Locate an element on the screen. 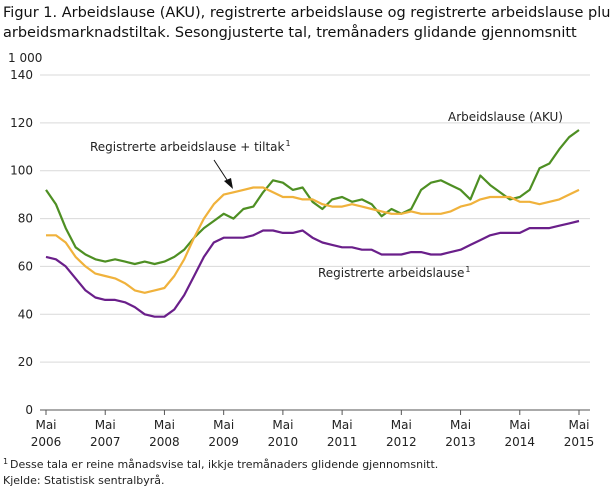 The height and width of the screenshot is (492, 610). y-unit: 1 000 is located at coordinates (25, 58).